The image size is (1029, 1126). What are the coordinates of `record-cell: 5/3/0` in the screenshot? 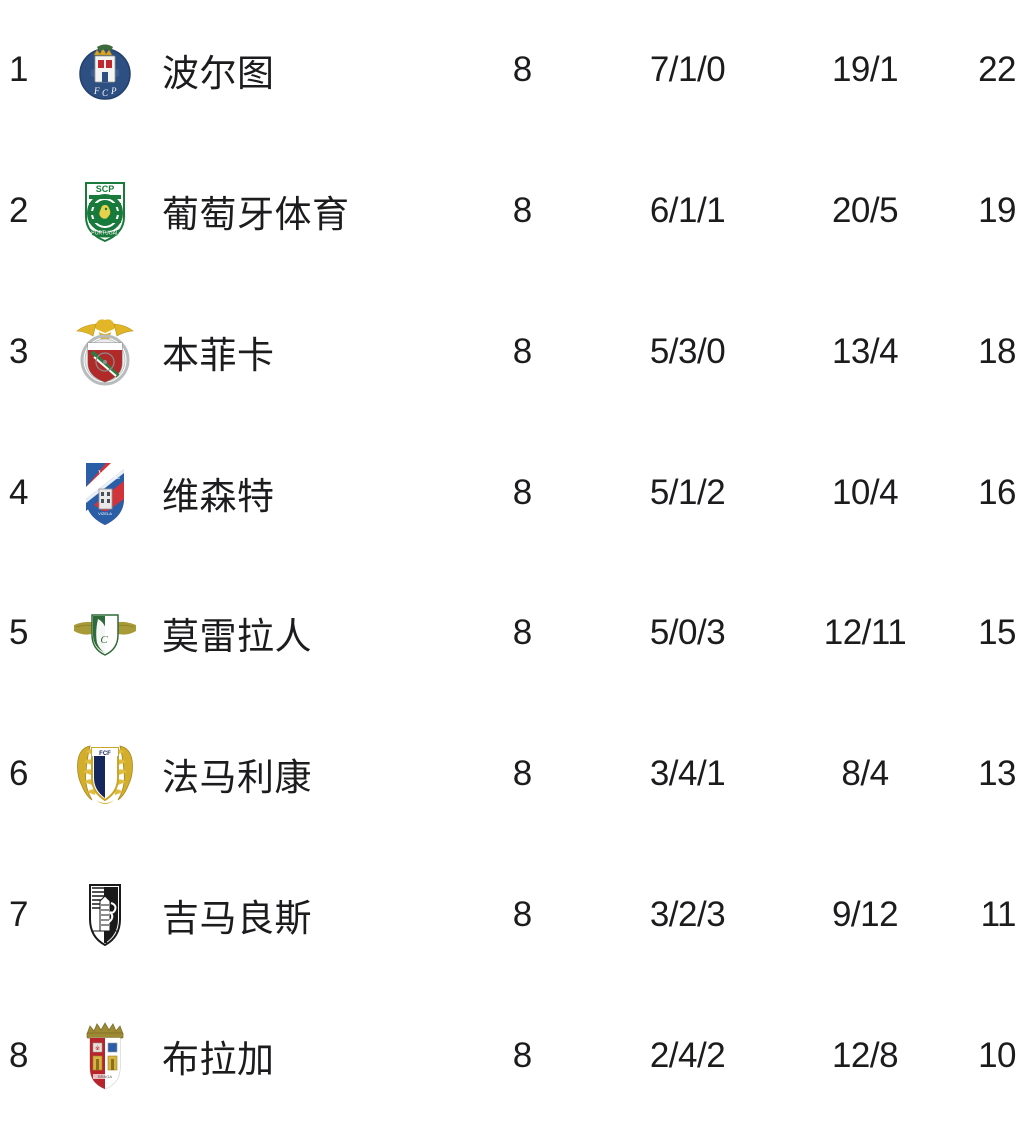 It's located at (687, 351).